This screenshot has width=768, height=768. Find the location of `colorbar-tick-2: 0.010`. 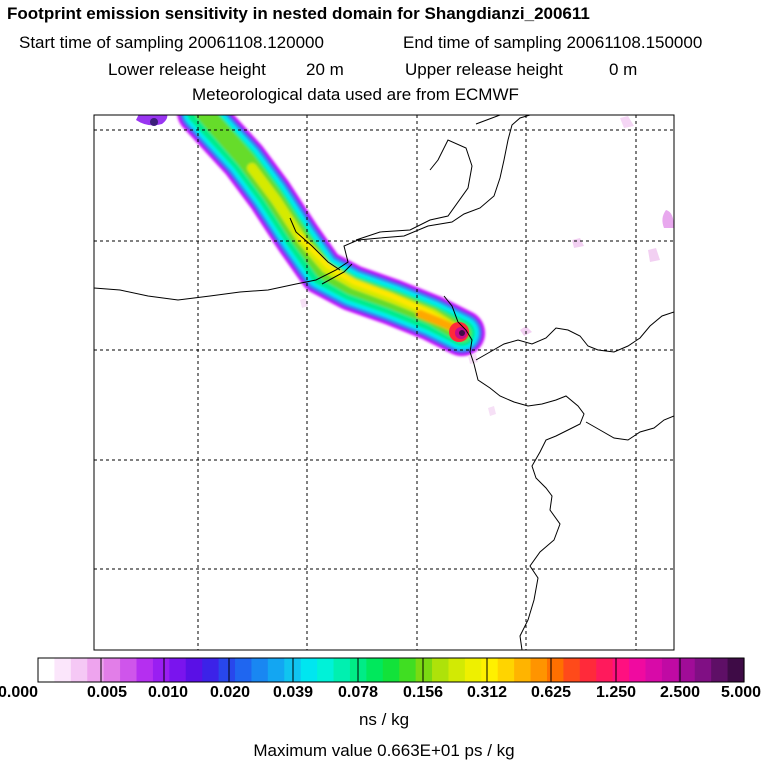

colorbar-tick-2: 0.010 is located at coordinates (168, 692).